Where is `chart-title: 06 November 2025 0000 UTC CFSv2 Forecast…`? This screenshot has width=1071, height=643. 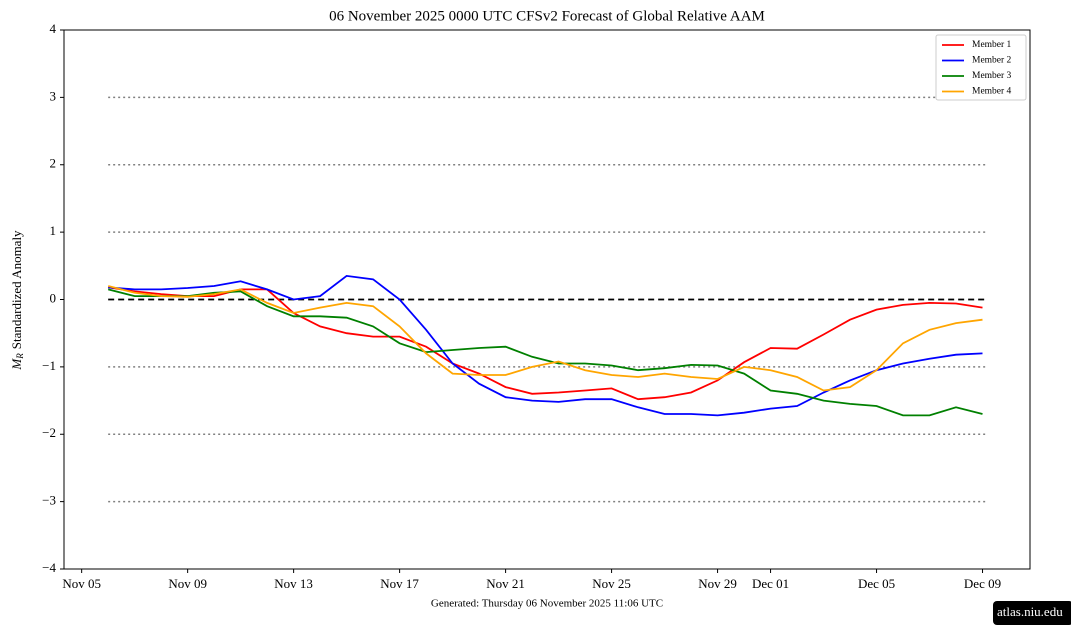
chart-title: 06 November 2025 0000 UTC CFSv2 Forecast… is located at coordinates (547, 16).